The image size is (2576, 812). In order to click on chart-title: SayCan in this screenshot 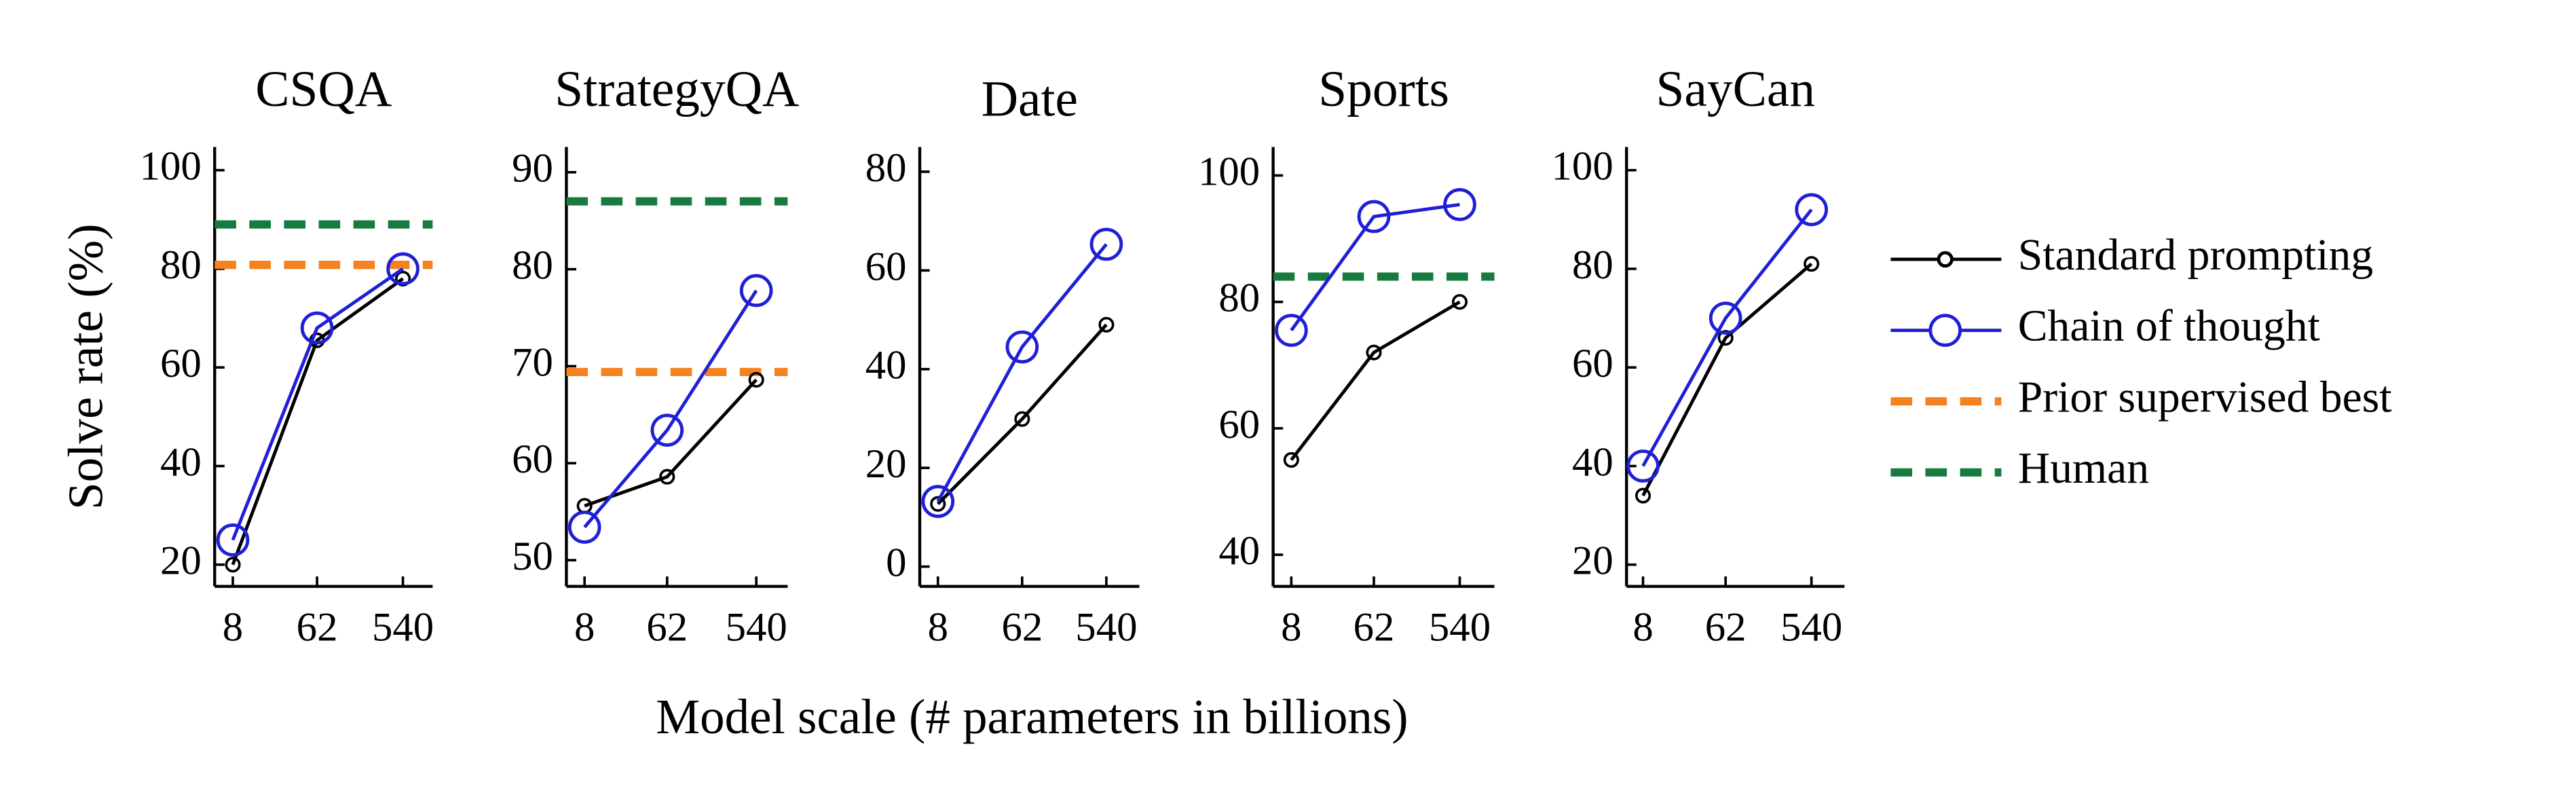, I will do `click(1736, 89)`.